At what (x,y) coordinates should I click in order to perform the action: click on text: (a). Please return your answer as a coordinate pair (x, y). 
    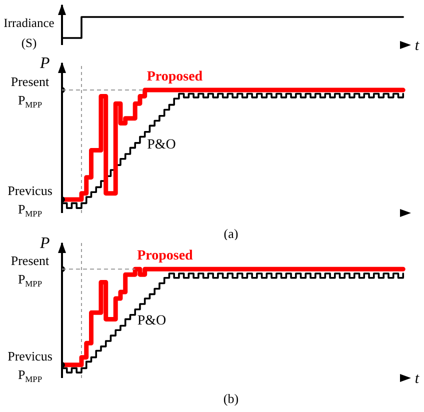
    Looking at the image, I should click on (231, 233).